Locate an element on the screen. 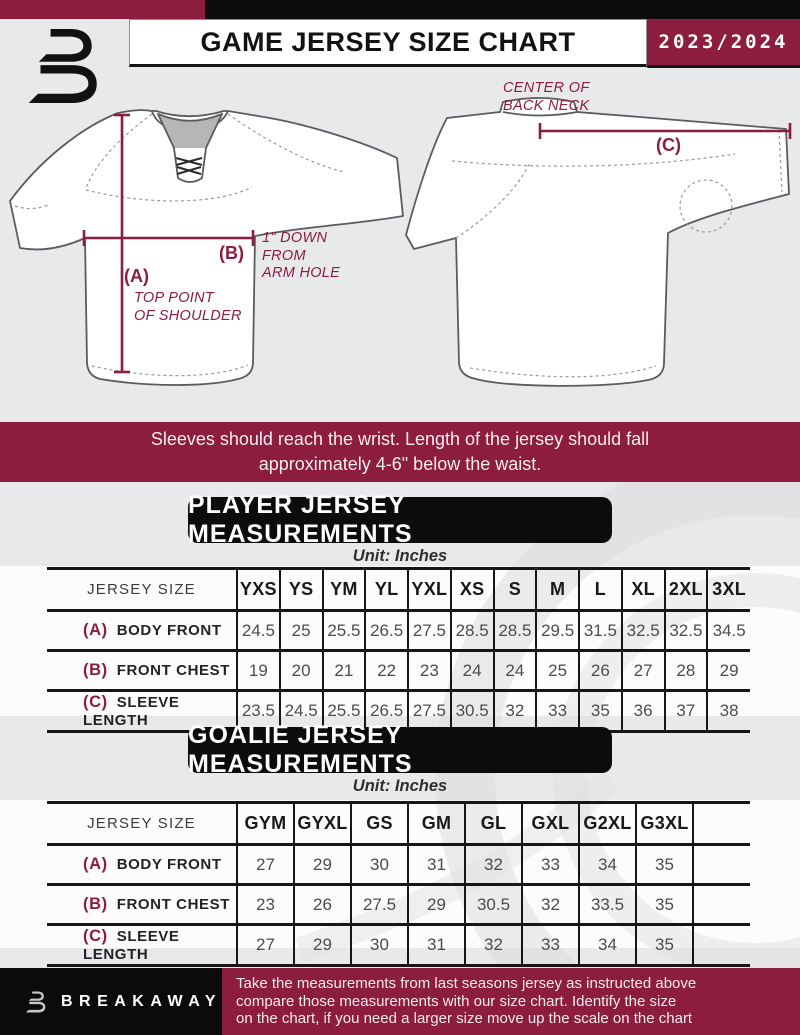 The height and width of the screenshot is (1035, 800). value-cell: 32.5 is located at coordinates (642, 631).